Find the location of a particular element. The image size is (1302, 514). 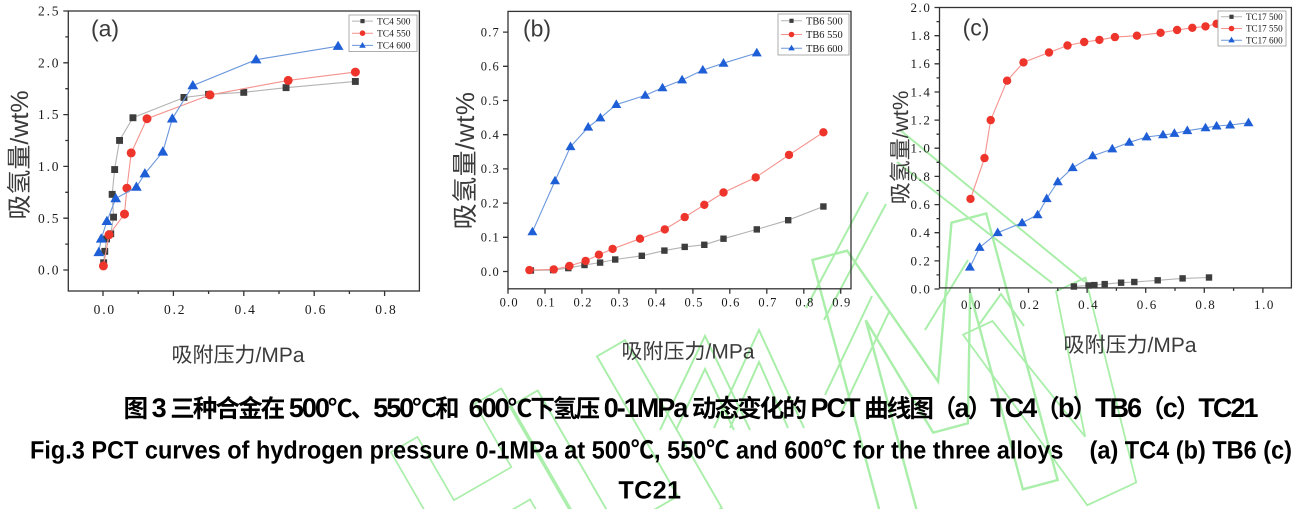

svg-text: TC4 550 is located at coordinates (394, 35).